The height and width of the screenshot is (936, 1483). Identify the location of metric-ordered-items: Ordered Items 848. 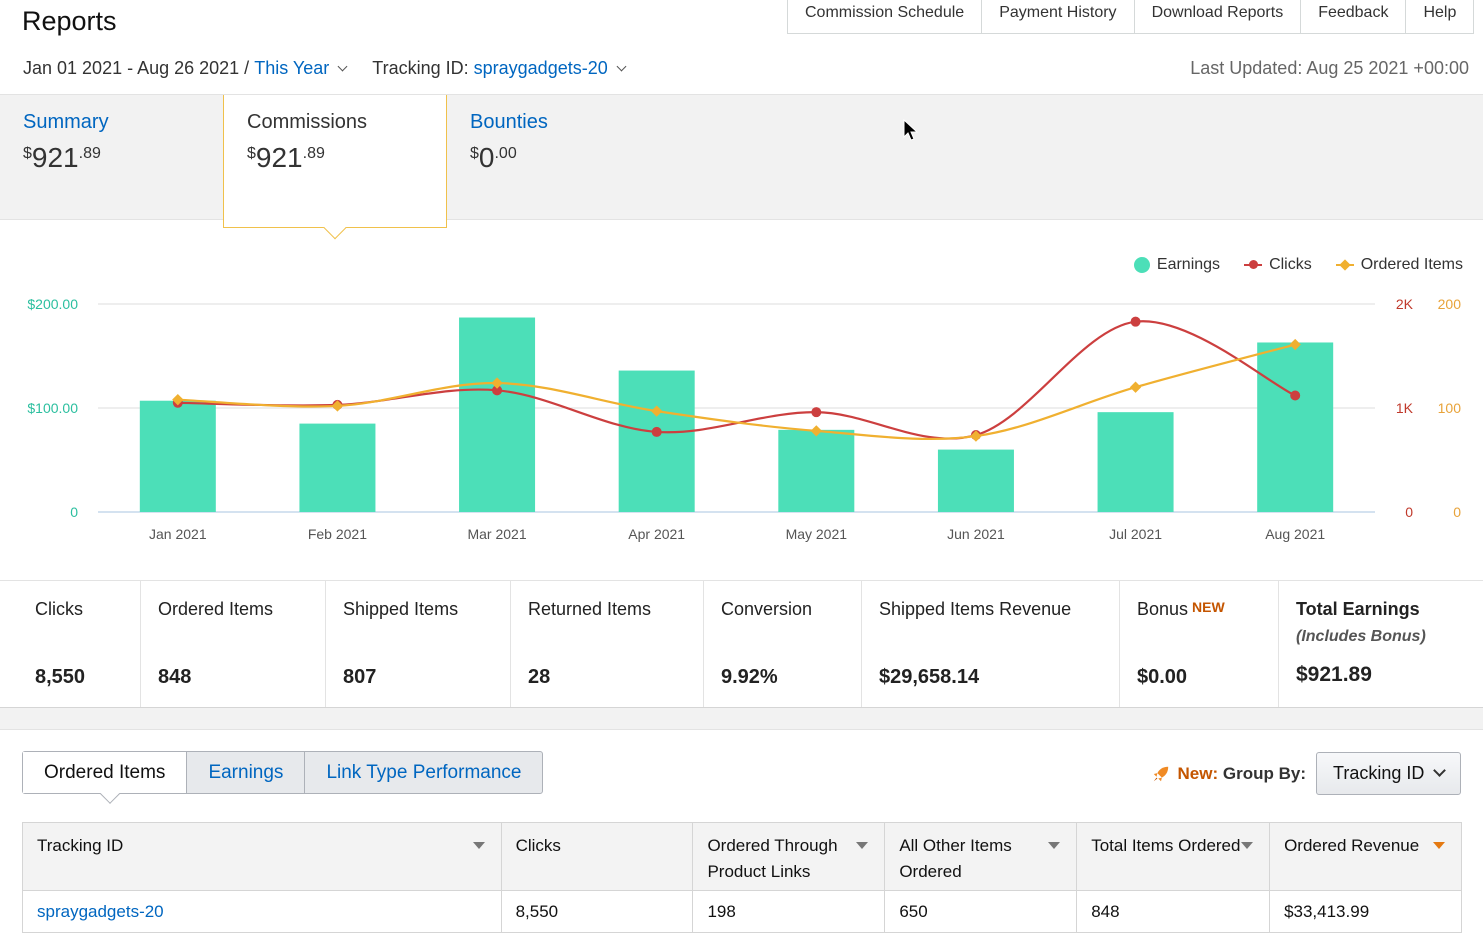
(232, 644).